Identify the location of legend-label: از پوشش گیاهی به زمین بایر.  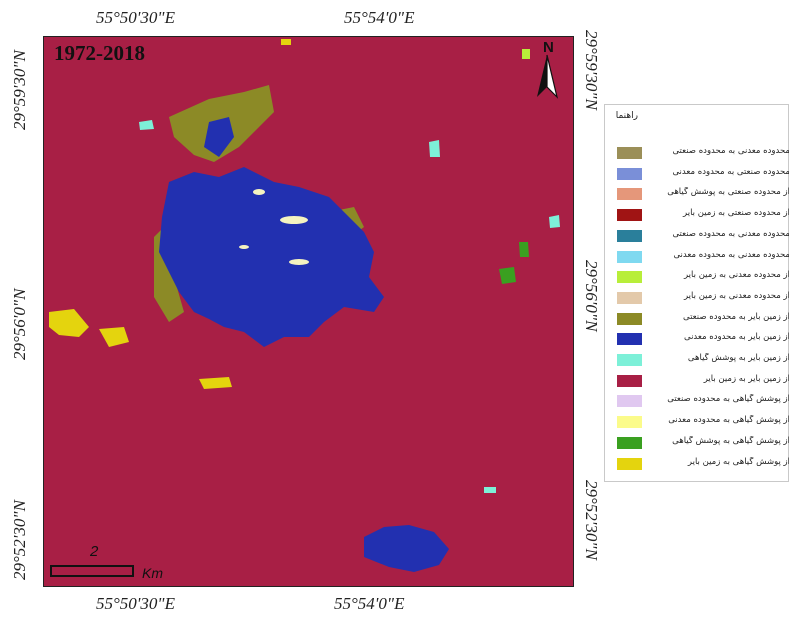
(738, 461).